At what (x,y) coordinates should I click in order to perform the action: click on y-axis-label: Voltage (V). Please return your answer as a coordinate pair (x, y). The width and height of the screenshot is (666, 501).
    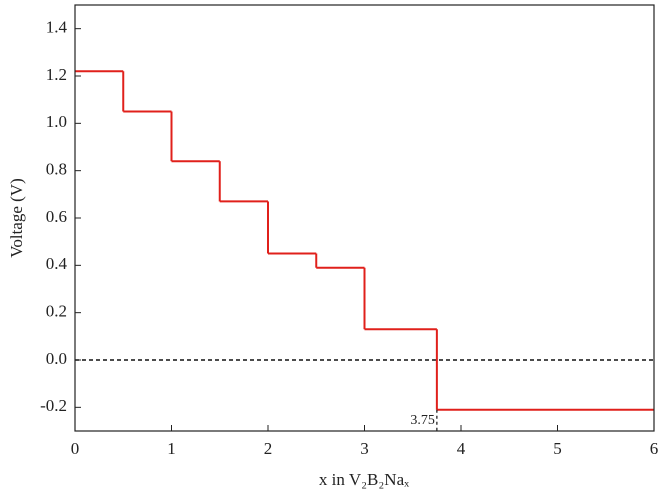
    Looking at the image, I should click on (16, 217).